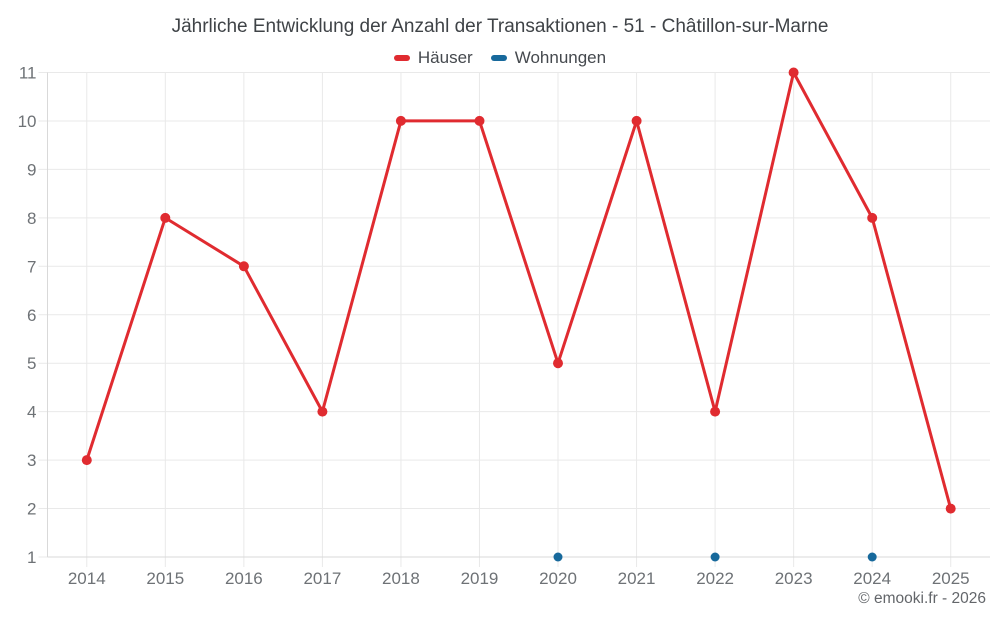 This screenshot has width=1000, height=625. I want to click on legend: Häuser Wohnungen, so click(500, 58).